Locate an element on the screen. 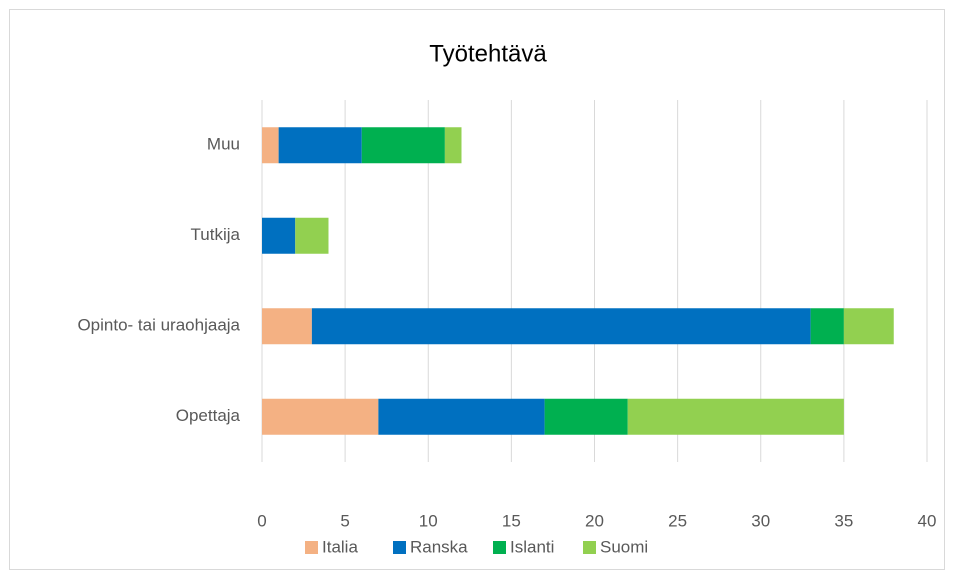  x-tick-label: 25 is located at coordinates (677, 520).